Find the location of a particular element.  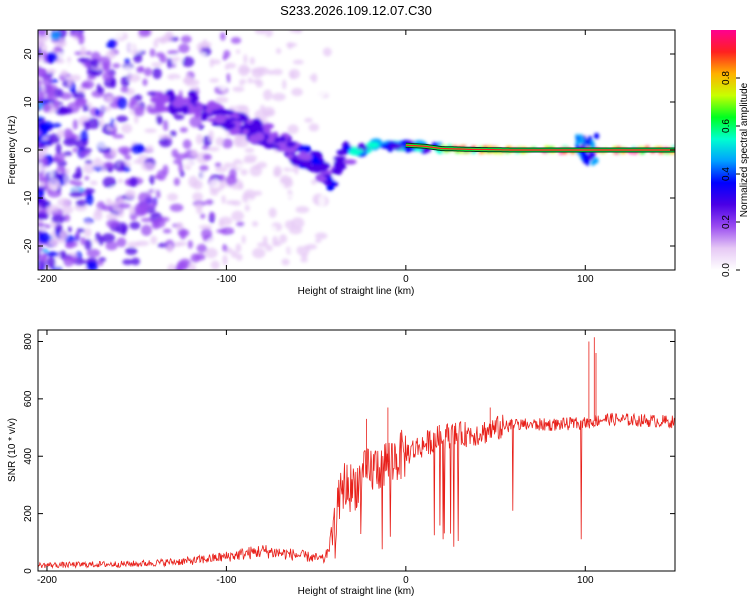

ridge-core is located at coordinates (540, 147).